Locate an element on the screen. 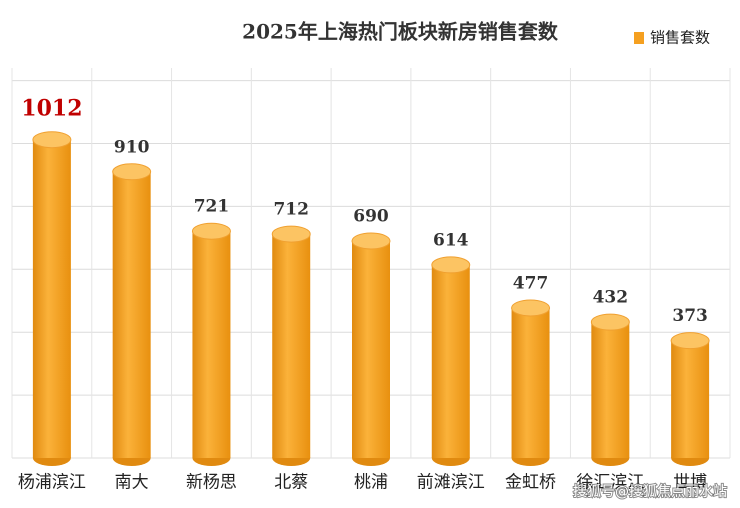  x-tick-label: 新杨思 is located at coordinates (211, 483).